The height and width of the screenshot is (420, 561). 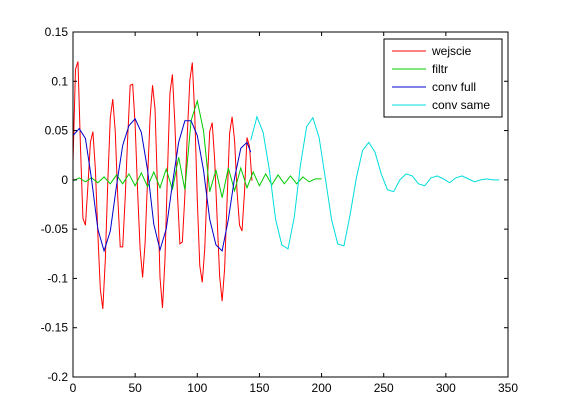 What do you see at coordinates (508, 388) in the screenshot?
I see `x-tick-label: 350` at bounding box center [508, 388].